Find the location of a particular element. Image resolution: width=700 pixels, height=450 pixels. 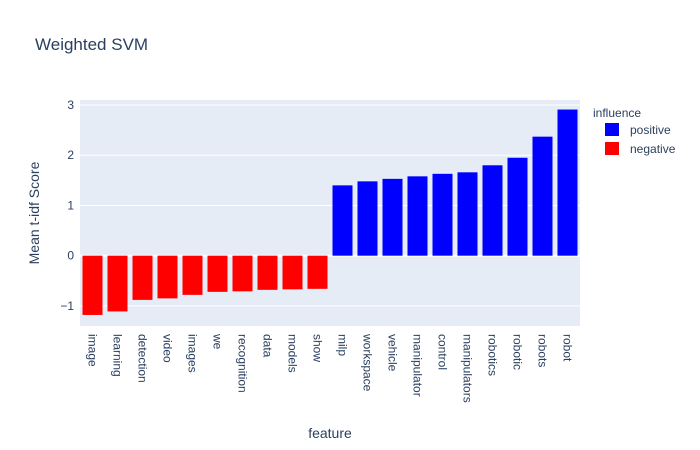

bar-recognition is located at coordinates (242, 273).